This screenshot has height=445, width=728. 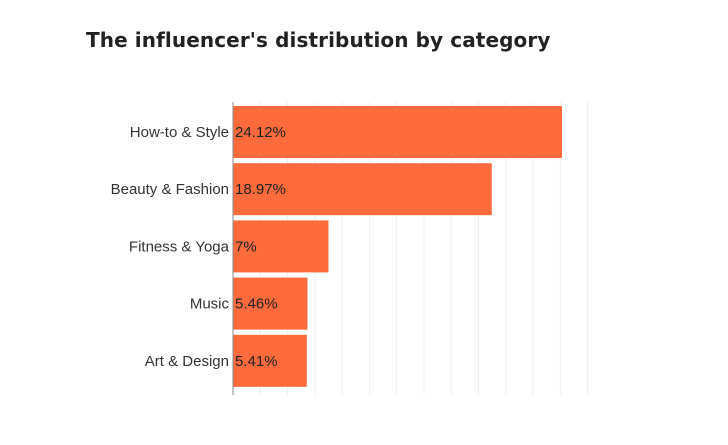 I want to click on bar-art-design, so click(x=270, y=360).